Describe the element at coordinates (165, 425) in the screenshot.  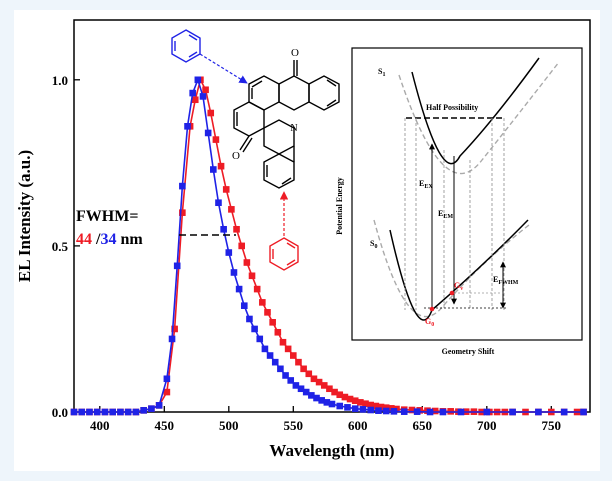
I see `x-tick-label: 450` at that location.